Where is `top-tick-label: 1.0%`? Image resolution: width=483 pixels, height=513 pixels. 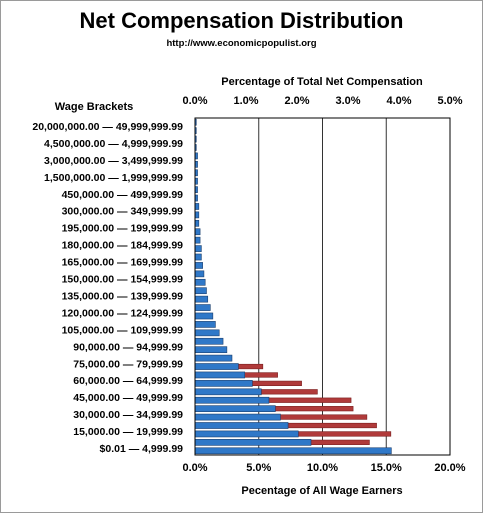
top-tick-label: 1.0% is located at coordinates (245, 101).